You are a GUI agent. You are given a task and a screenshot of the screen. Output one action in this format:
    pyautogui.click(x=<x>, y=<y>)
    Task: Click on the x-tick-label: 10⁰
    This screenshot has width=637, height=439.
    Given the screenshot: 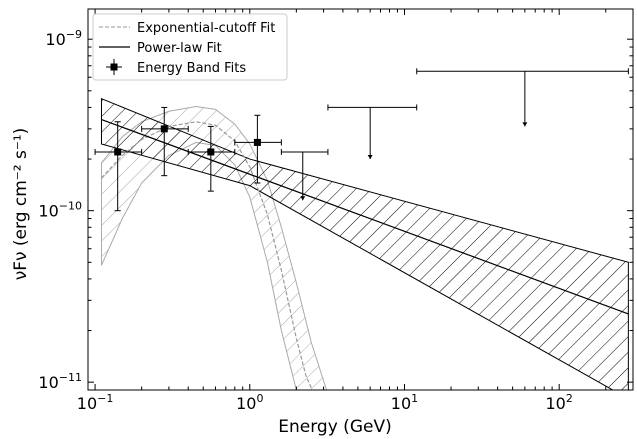 What is the action you would take?
    pyautogui.click(x=249, y=402)
    